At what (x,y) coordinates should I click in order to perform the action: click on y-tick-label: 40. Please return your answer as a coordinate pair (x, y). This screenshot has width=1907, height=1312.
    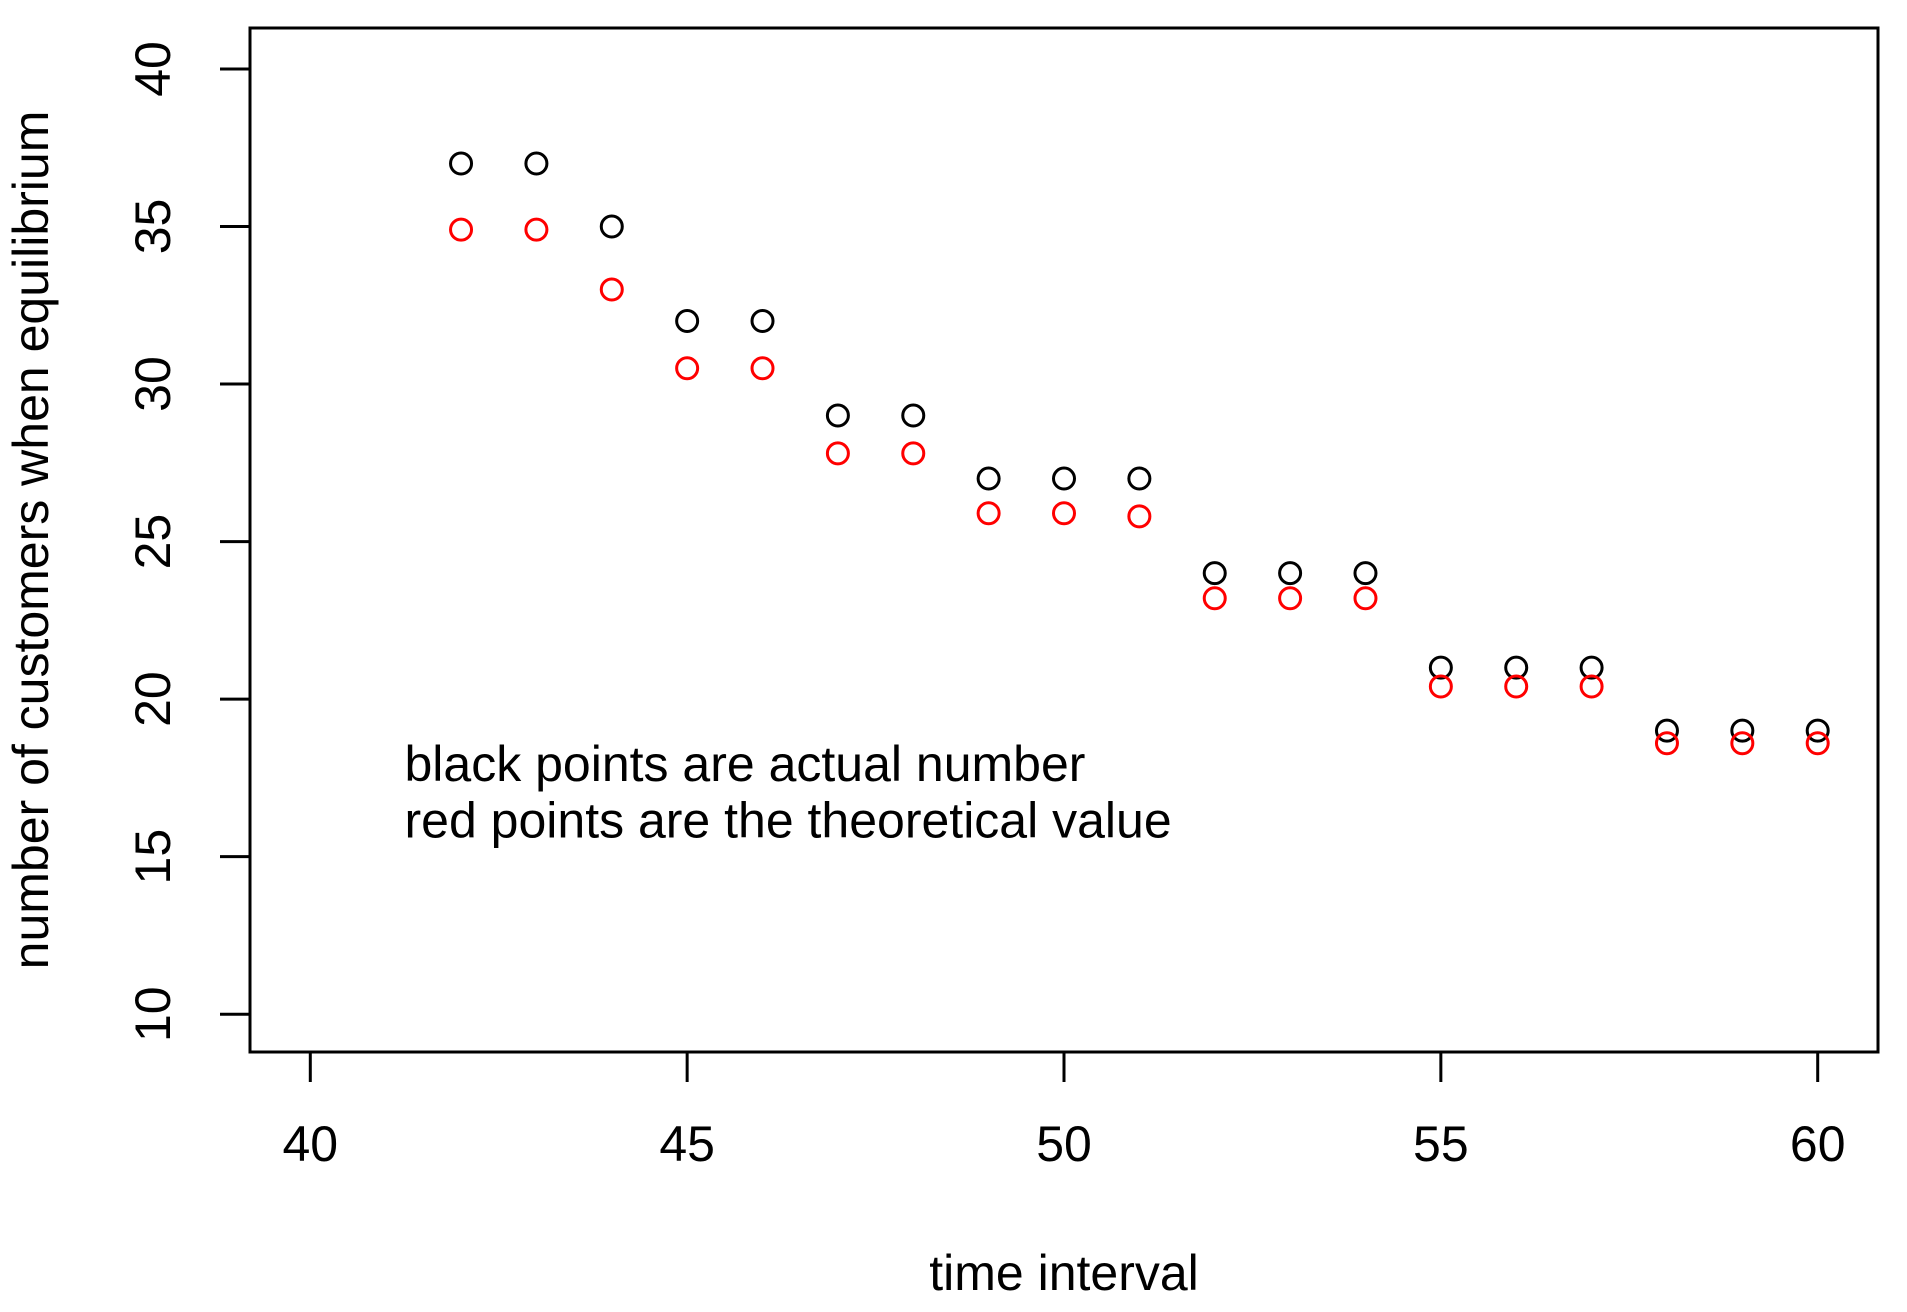
    Looking at the image, I should click on (153, 69).